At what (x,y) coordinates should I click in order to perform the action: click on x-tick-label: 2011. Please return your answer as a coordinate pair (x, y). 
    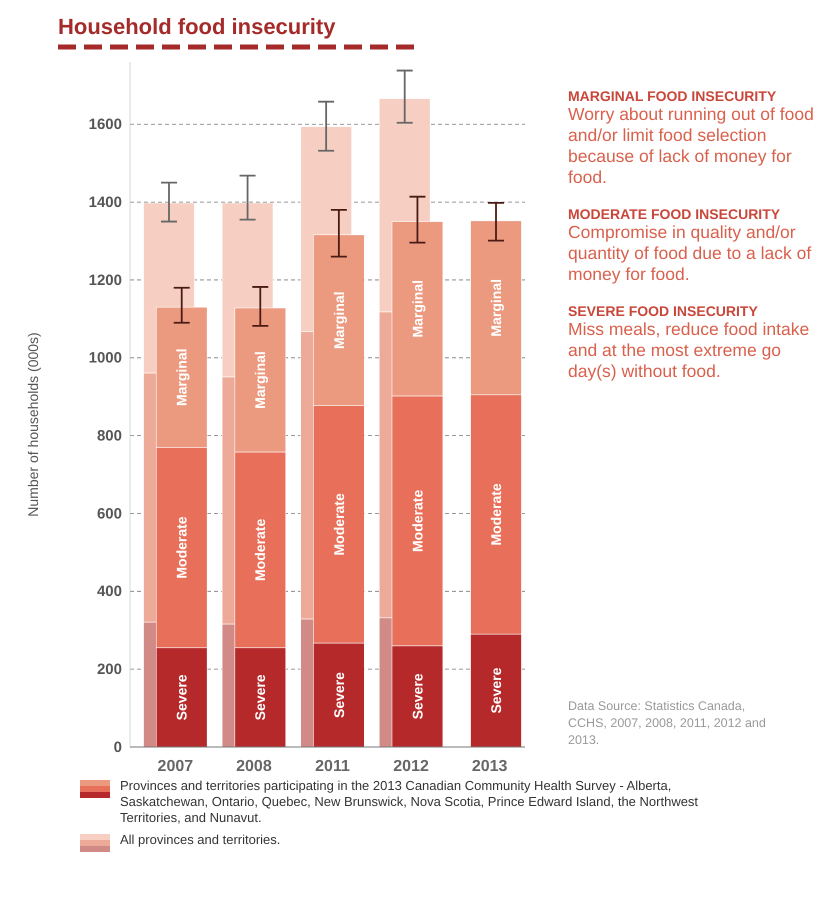
    Looking at the image, I should click on (332, 766).